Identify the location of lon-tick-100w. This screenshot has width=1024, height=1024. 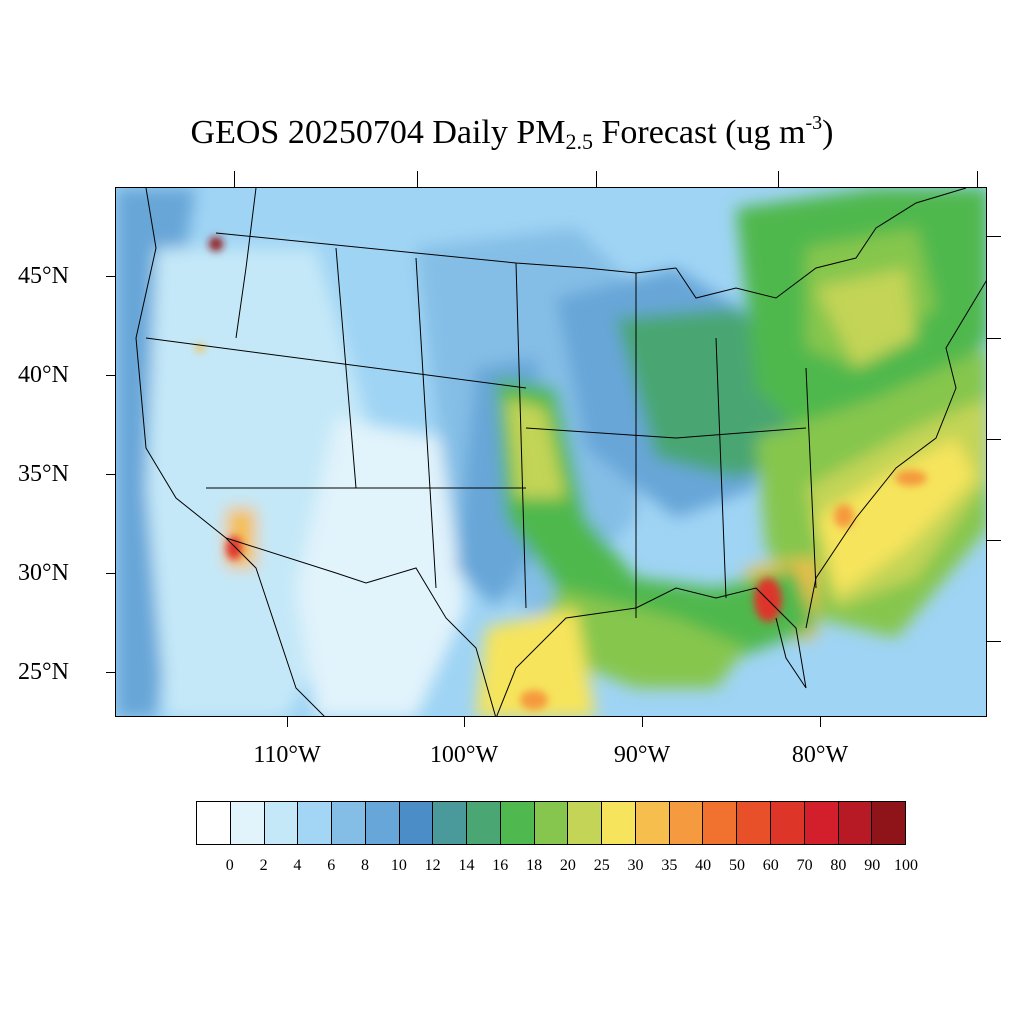
(464, 722).